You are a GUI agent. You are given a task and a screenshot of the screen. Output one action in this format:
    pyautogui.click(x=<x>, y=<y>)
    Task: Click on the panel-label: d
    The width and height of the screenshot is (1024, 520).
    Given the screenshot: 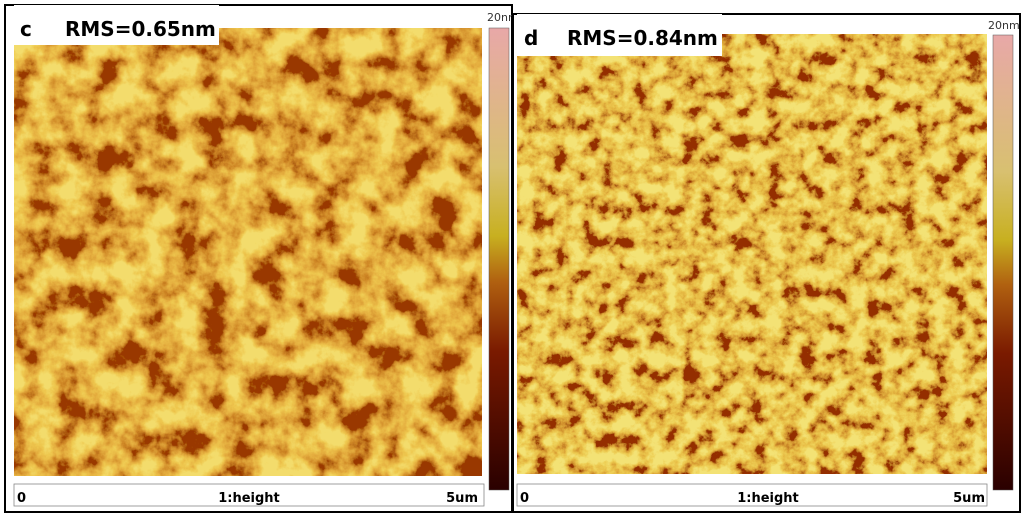 What is the action you would take?
    pyautogui.click(x=531, y=38)
    